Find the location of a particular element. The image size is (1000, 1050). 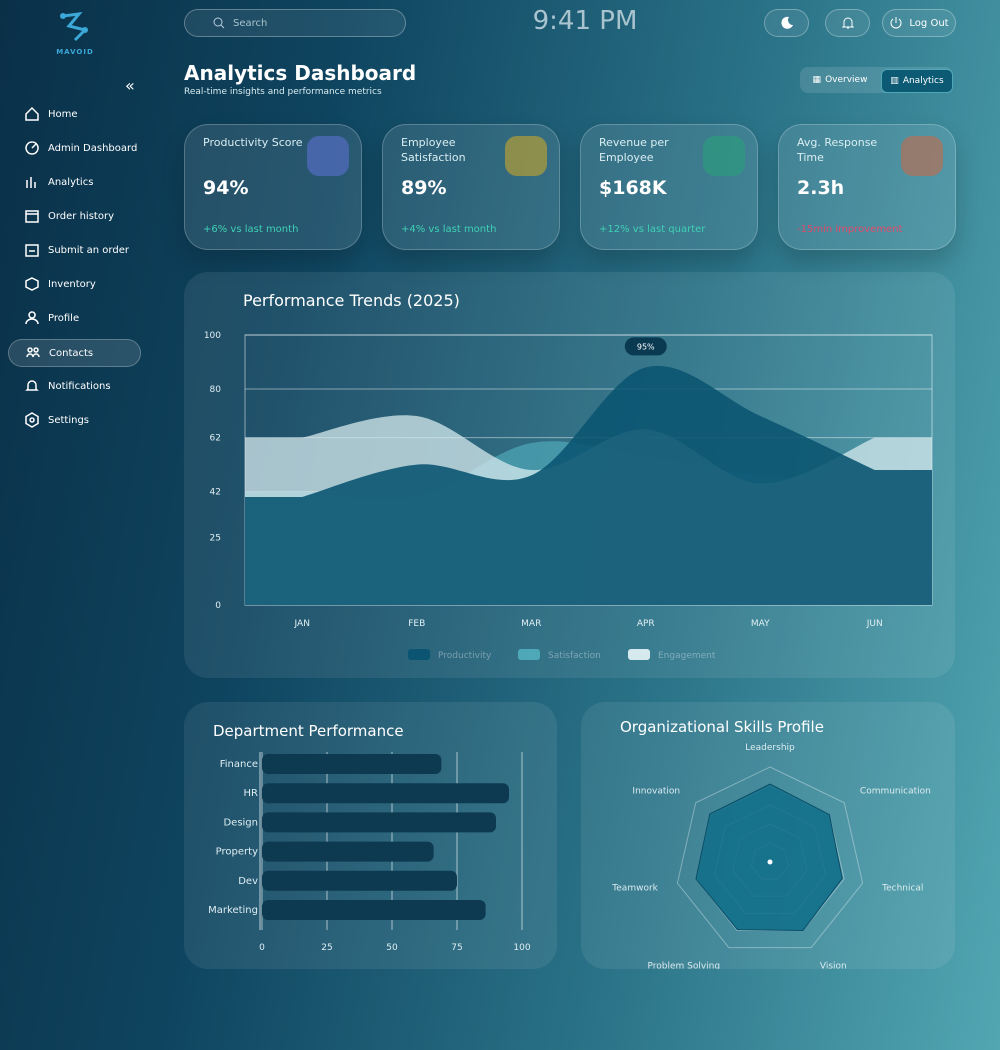

kpi-icon is located at coordinates (724, 156).